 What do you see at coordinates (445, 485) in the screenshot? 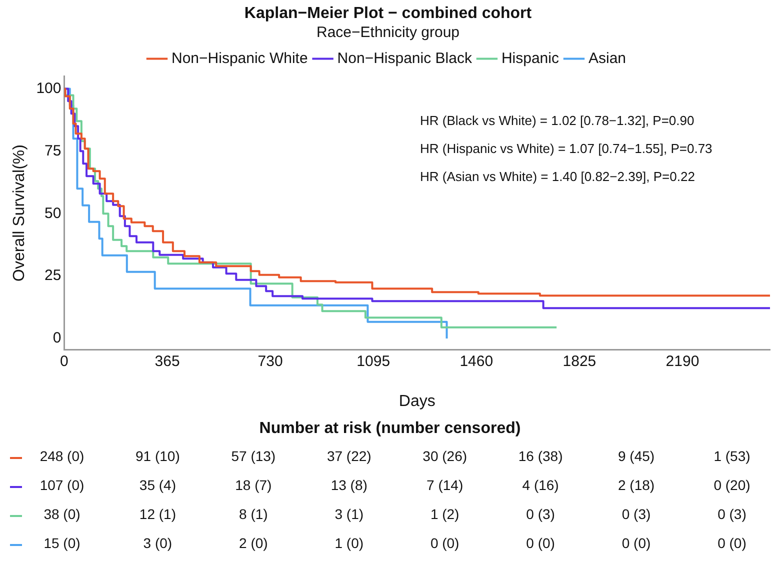
I see `text: 7 (14)` at bounding box center [445, 485].